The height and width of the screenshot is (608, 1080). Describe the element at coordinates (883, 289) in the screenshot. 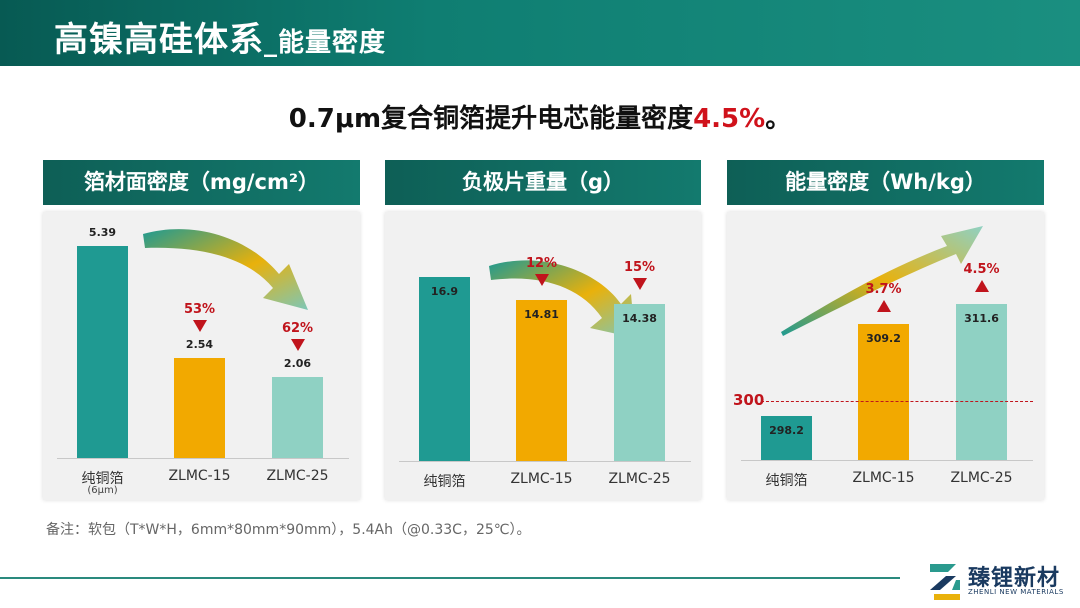

I see `change-percent: 3.7%` at that location.